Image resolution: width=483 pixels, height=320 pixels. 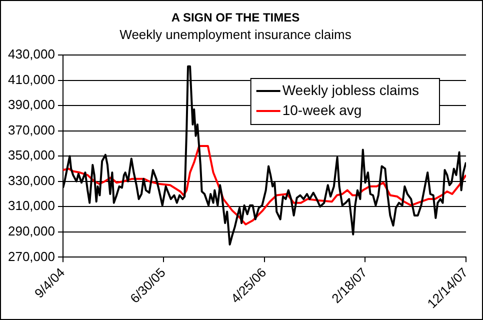 What do you see at coordinates (31, 180) in the screenshot?
I see `y-tick-label: 330,000` at bounding box center [31, 180].